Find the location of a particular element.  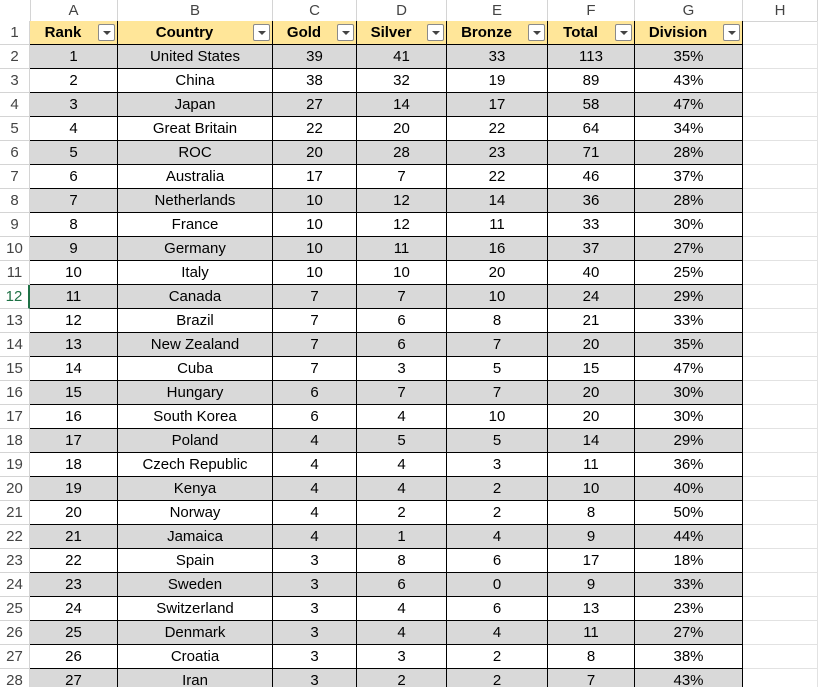

row-header: 14 is located at coordinates (15, 345).